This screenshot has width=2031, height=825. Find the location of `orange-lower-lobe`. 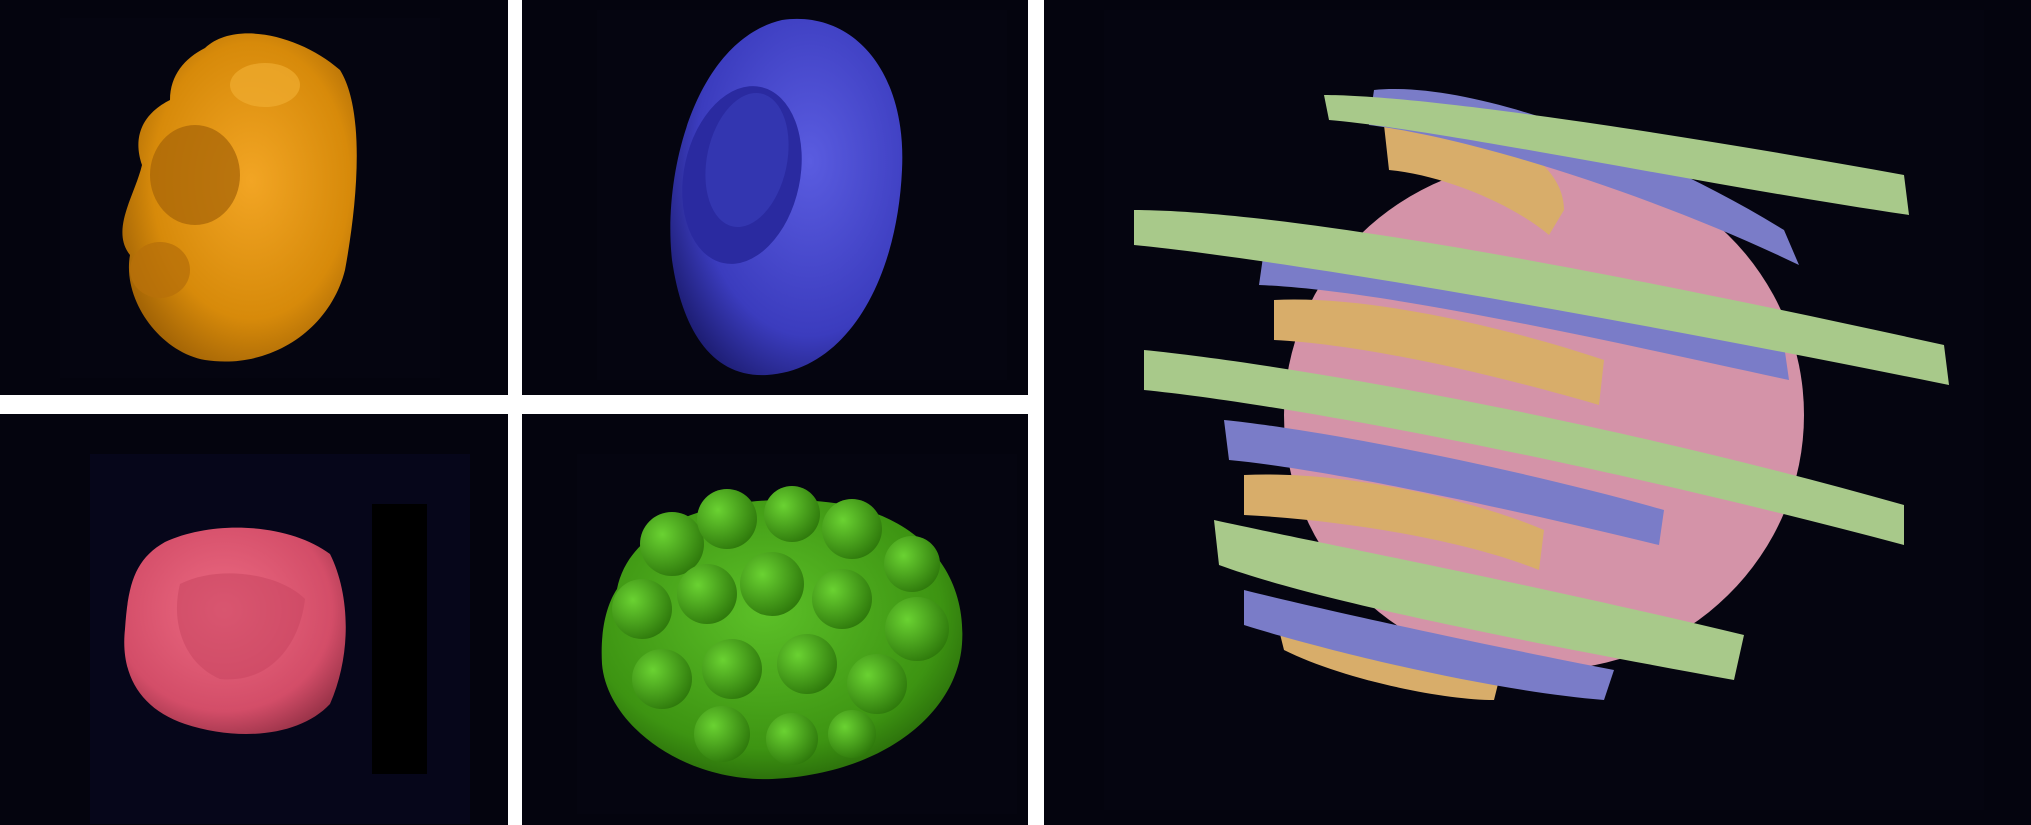

orange-lower-lobe is located at coordinates (160, 270).